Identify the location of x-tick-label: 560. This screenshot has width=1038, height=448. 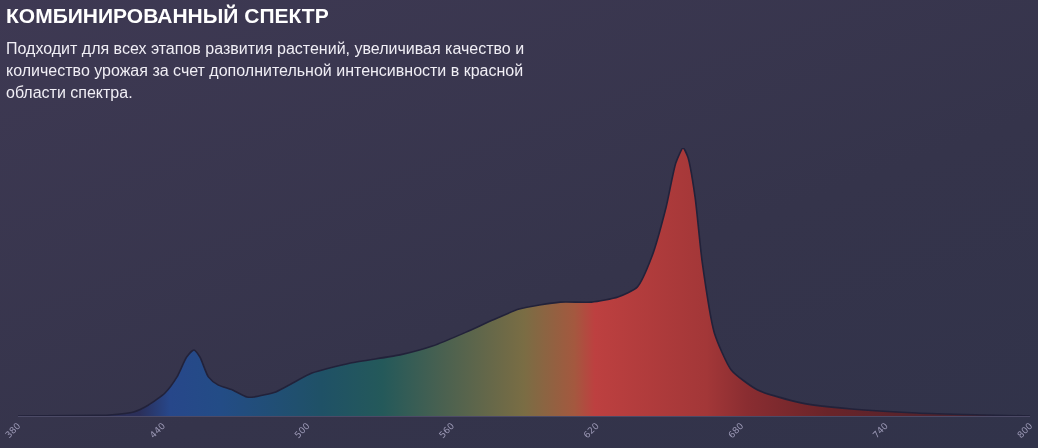
(447, 430).